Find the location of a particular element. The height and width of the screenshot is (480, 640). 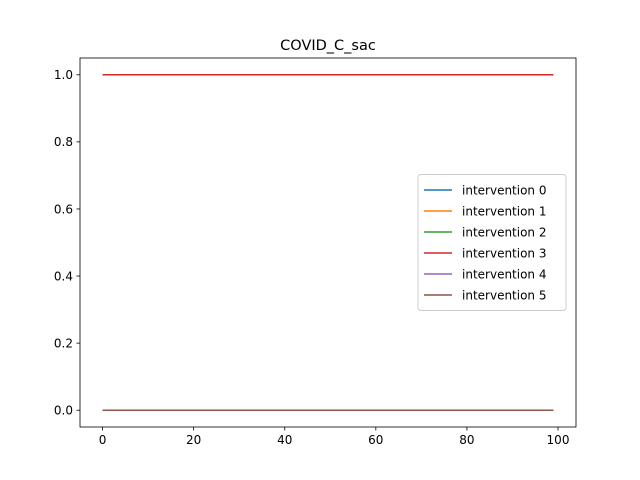

x-tick-label: 20 is located at coordinates (193, 440).